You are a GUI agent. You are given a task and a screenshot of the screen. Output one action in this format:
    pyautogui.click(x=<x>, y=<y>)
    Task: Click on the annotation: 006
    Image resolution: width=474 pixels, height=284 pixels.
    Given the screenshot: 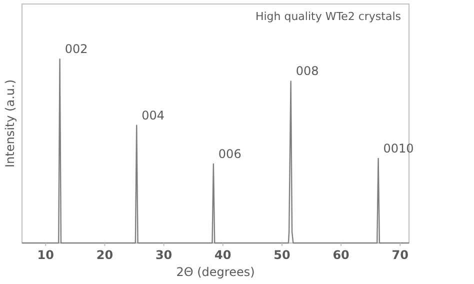 What is the action you would take?
    pyautogui.click(x=230, y=153)
    